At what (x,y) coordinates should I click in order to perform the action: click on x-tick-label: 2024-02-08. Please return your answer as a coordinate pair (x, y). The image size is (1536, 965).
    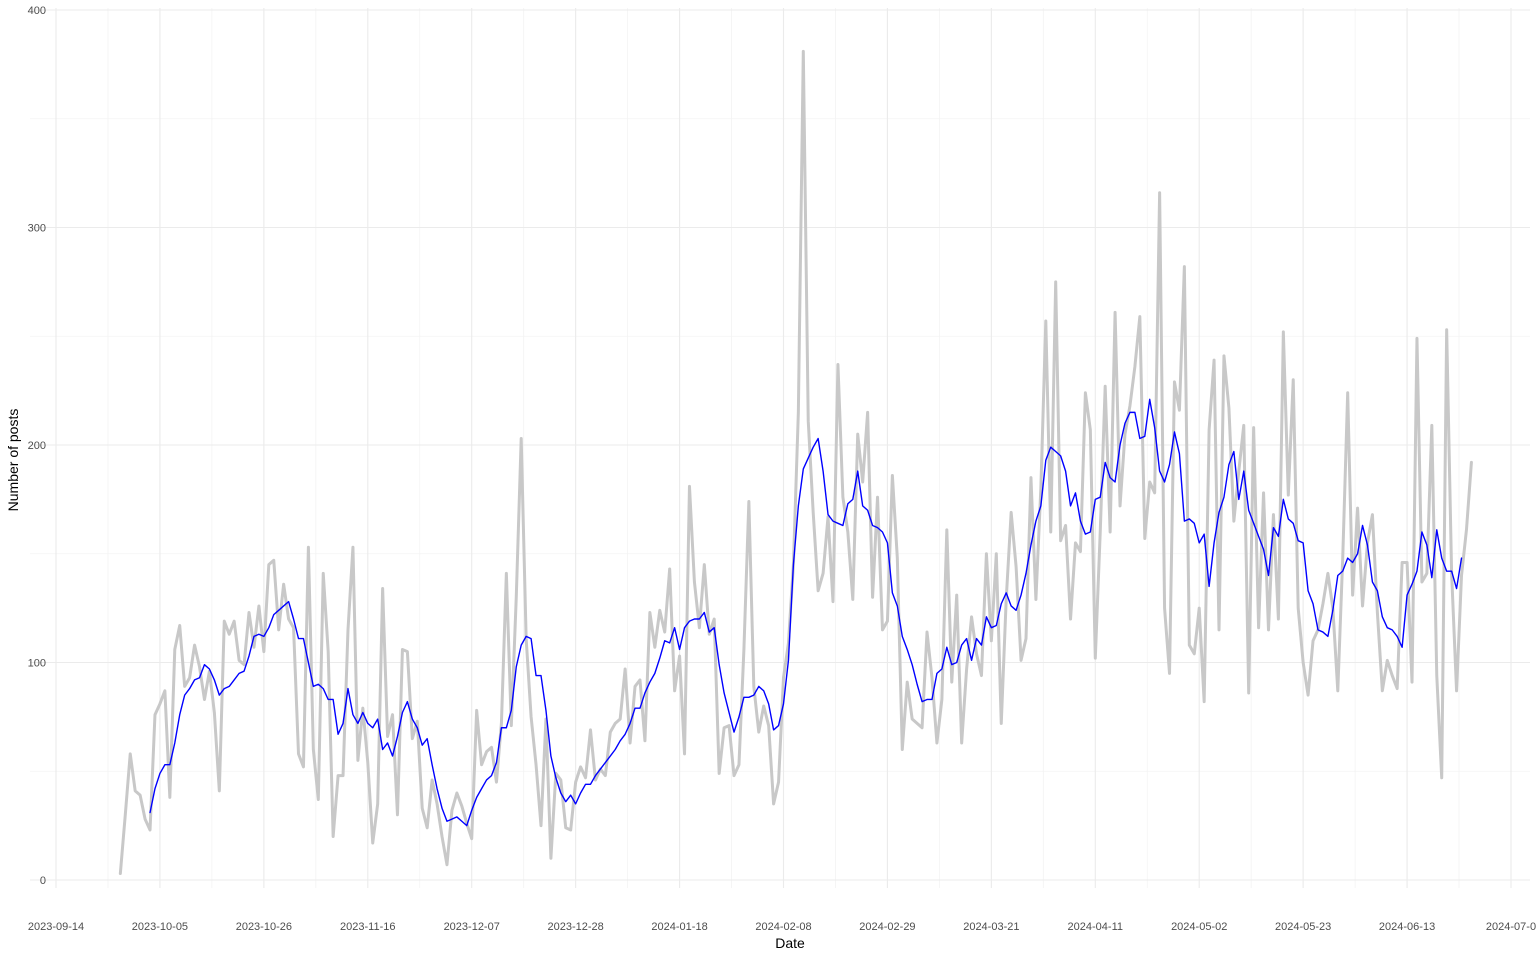
    Looking at the image, I should click on (783, 927).